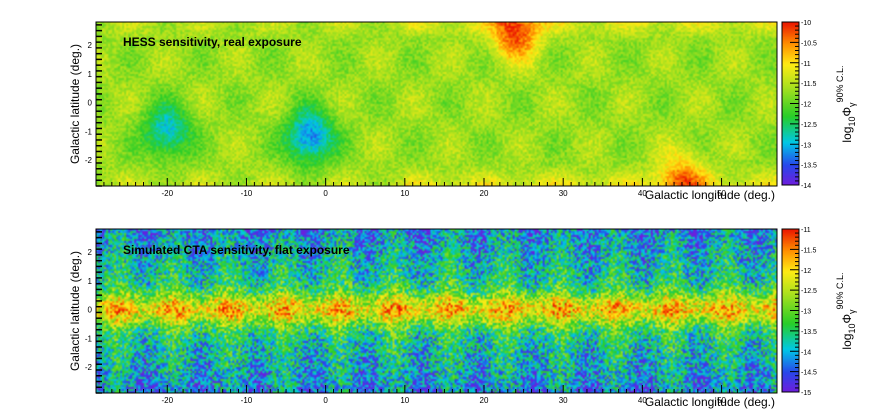 This screenshot has width=872, height=414. Describe the element at coordinates (806, 23) in the screenshot. I see `colorbar-tick-label: -10` at that location.